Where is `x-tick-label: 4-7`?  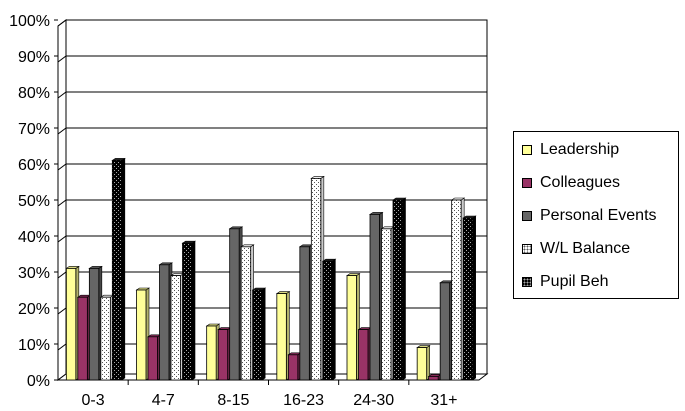 x-tick-label: 4-7 is located at coordinates (163, 400).